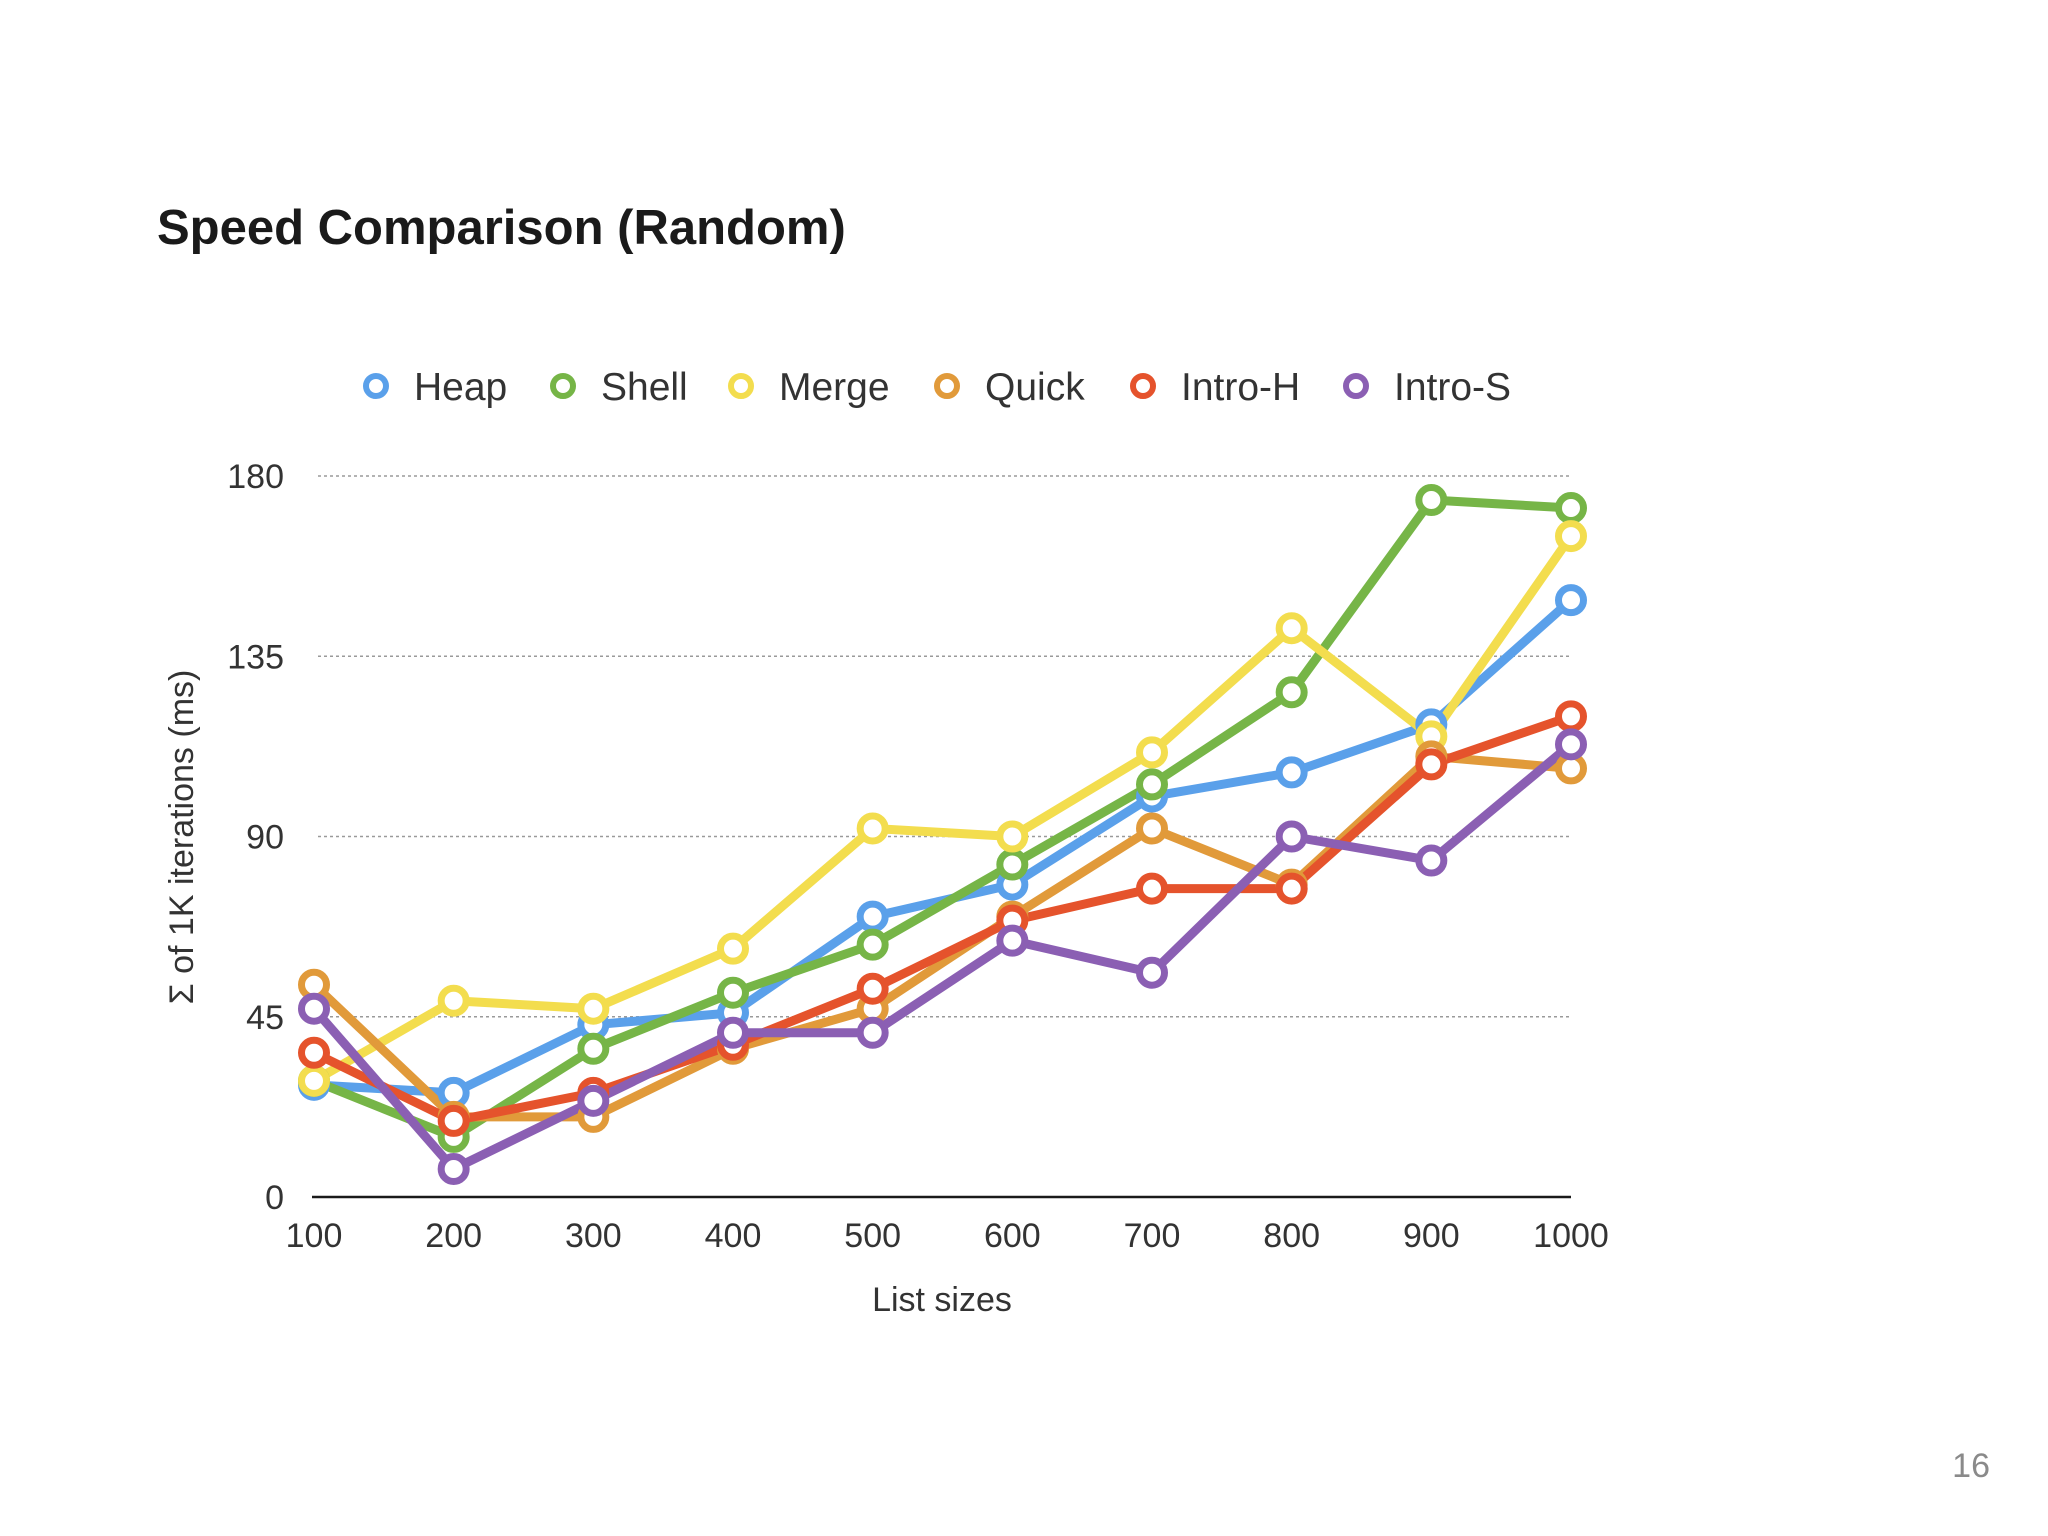 The image size is (2048, 1536). What do you see at coordinates (265, 1018) in the screenshot?
I see `y-tick-label: 45` at bounding box center [265, 1018].